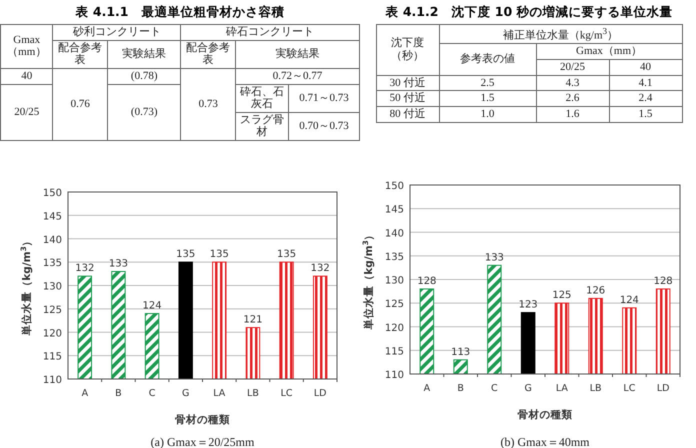 The width and height of the screenshot is (696, 448). I want to click on text: 0.76, so click(80, 104).